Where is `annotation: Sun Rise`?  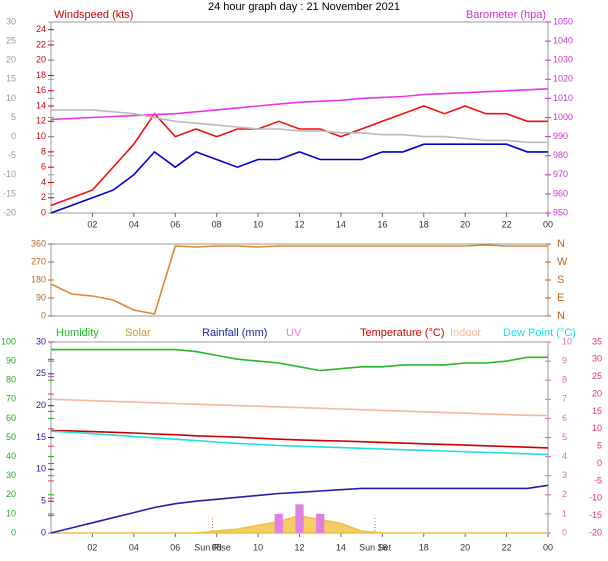
annotation: Sun Rise is located at coordinates (212, 547).